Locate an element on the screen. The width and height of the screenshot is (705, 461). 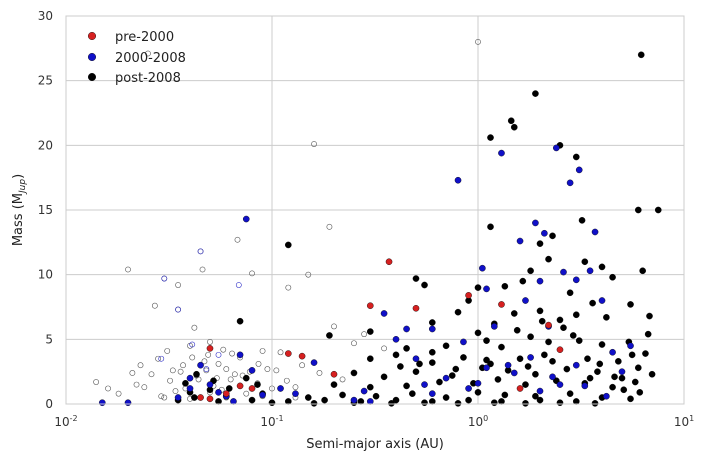
x-tick-label: 101 is located at coordinates (684, 421).